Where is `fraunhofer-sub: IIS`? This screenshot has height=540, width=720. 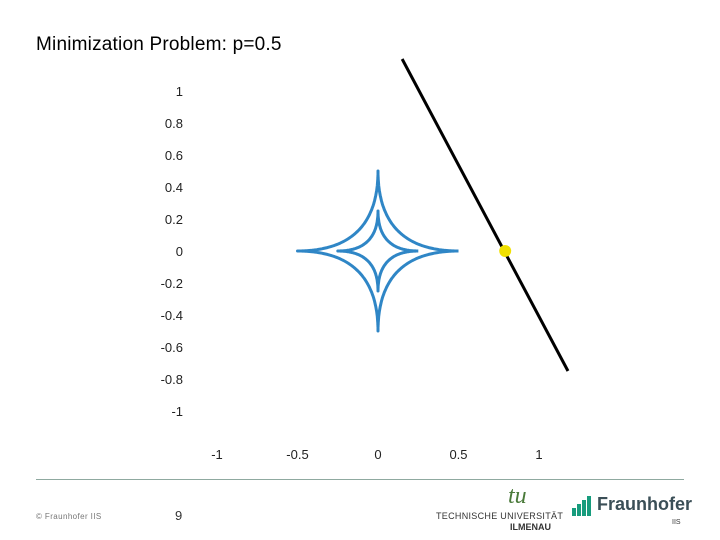
fraunhofer-sub: IIS is located at coordinates (676, 522).